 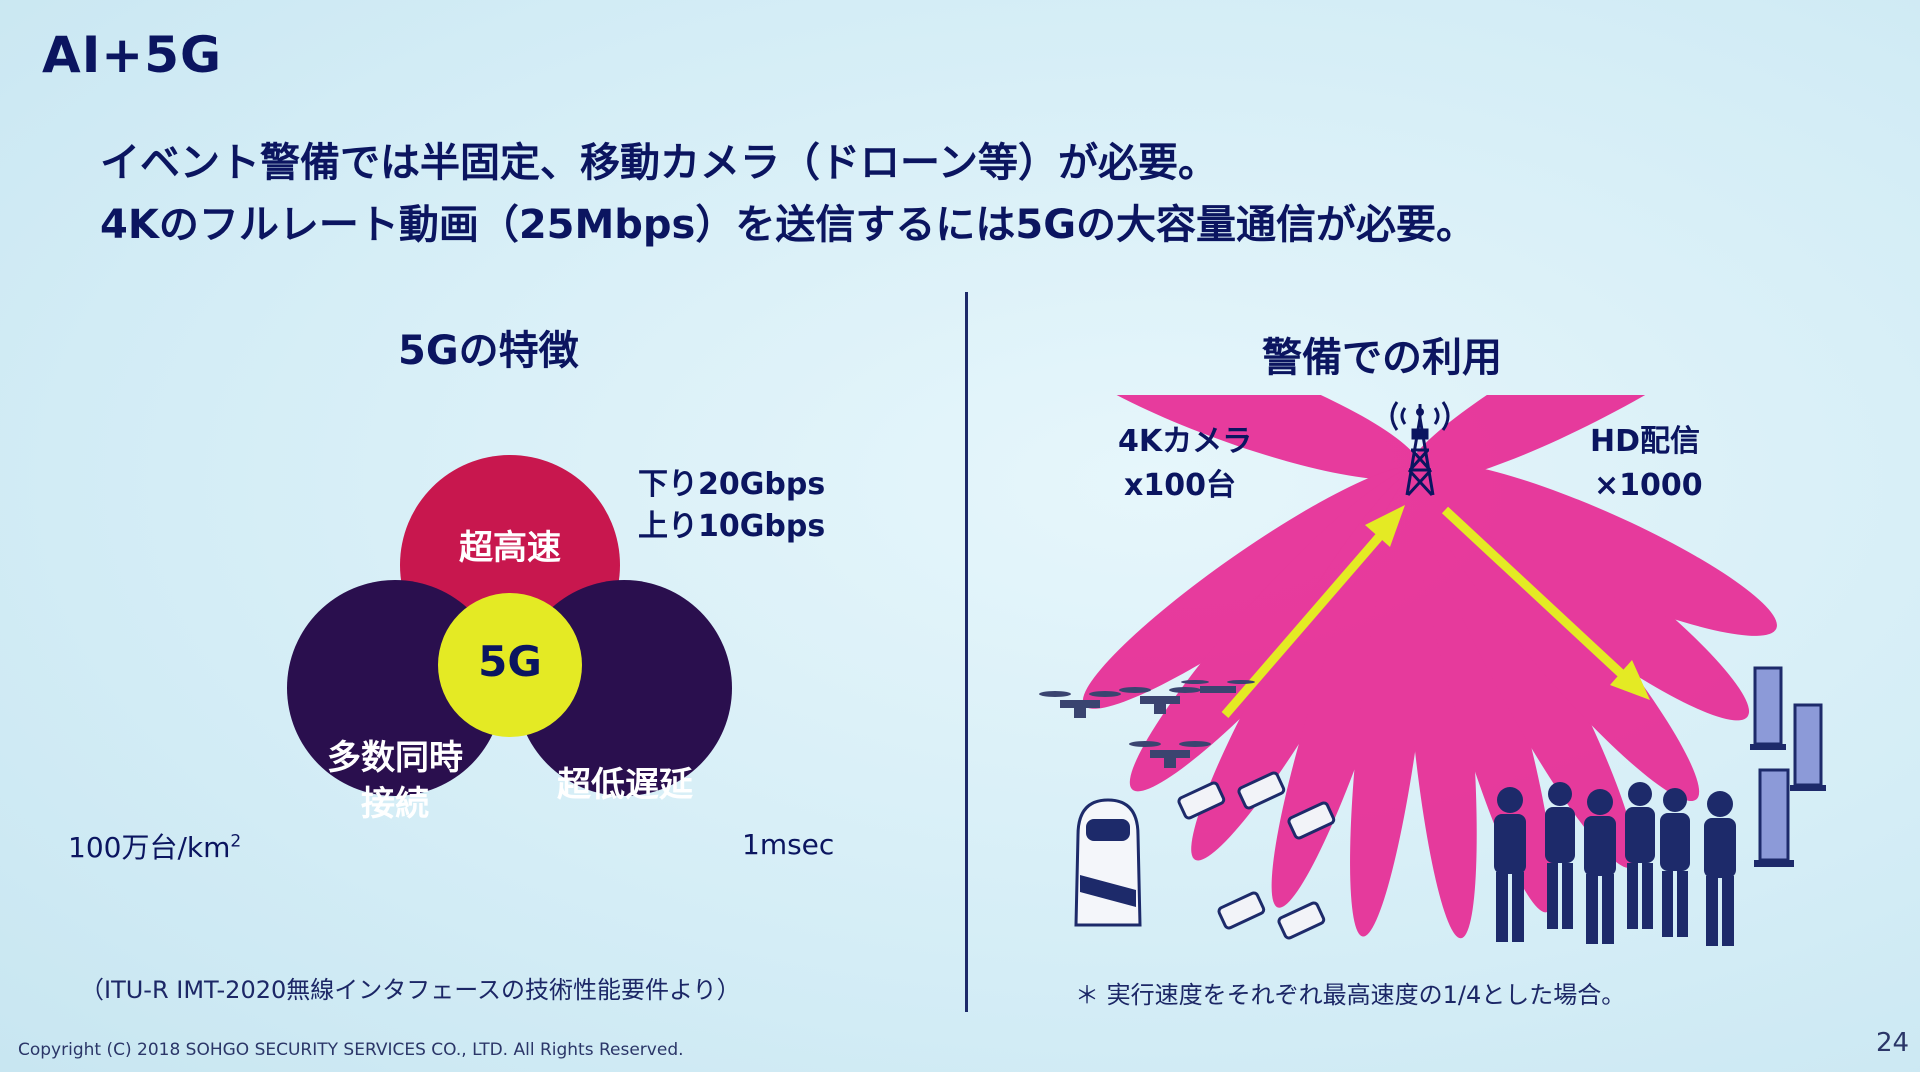 I want to click on camera-spec: 4Kカメラ x100台, so click(x=1185, y=464).